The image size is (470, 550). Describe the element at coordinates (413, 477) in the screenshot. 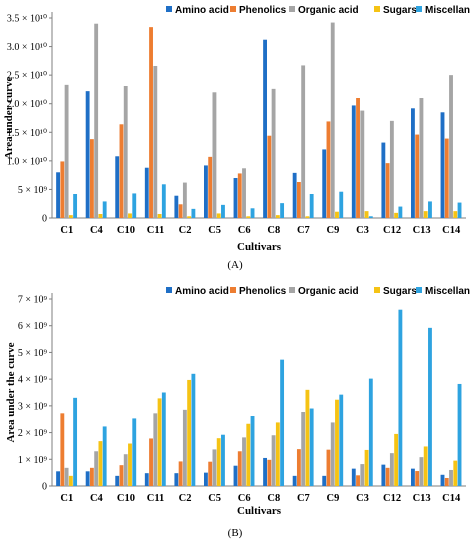

I see `bar-c13-amino-acid` at that location.